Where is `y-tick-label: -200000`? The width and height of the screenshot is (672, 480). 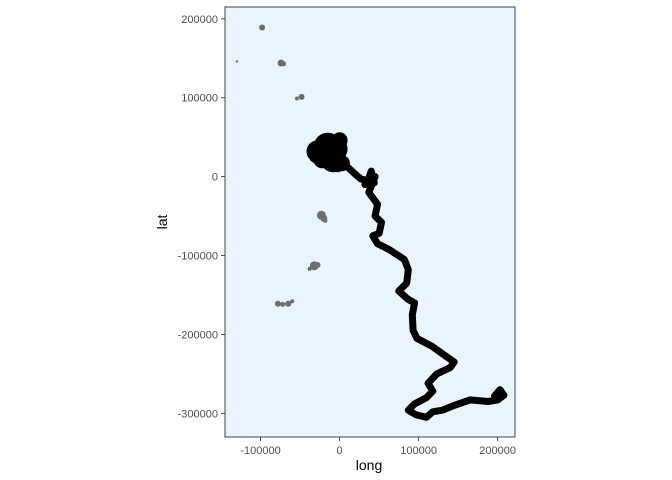
y-tick-label: -200000 is located at coordinates (198, 335).